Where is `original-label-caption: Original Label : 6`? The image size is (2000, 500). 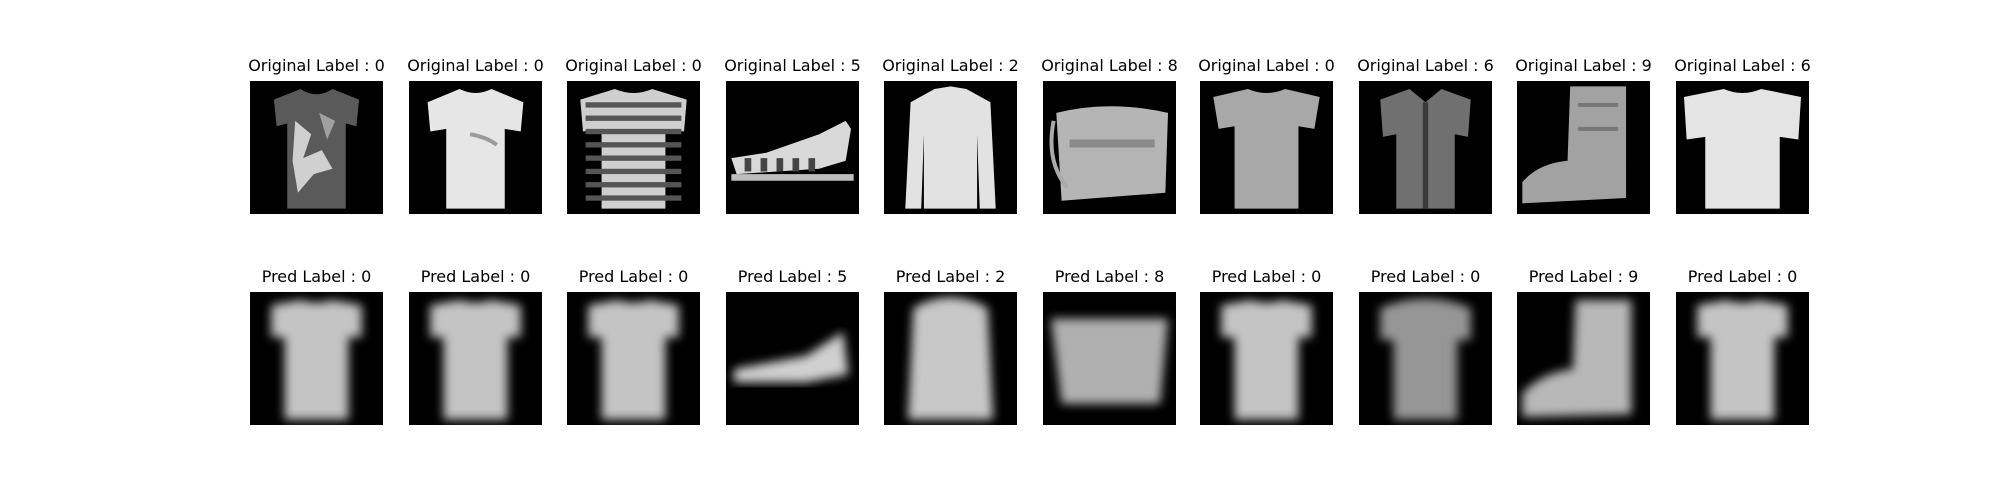
original-label-caption: Original Label : 6 is located at coordinates (1742, 66).